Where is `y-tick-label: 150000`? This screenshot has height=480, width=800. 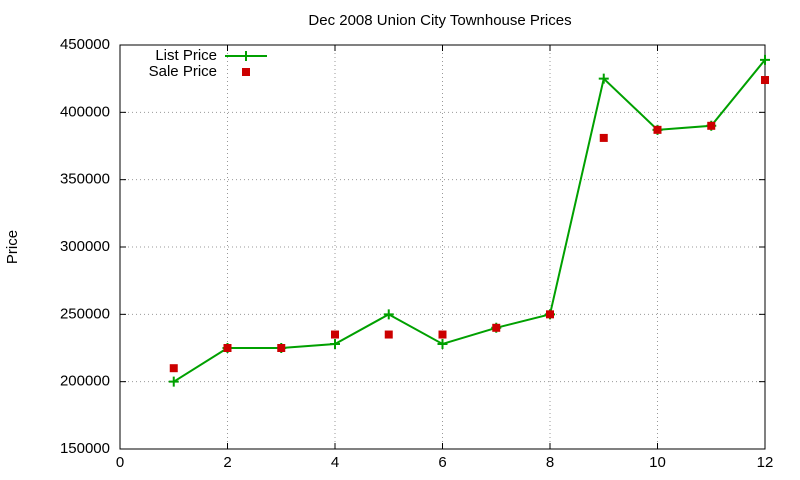 y-tick-label: 150000 is located at coordinates (85, 448).